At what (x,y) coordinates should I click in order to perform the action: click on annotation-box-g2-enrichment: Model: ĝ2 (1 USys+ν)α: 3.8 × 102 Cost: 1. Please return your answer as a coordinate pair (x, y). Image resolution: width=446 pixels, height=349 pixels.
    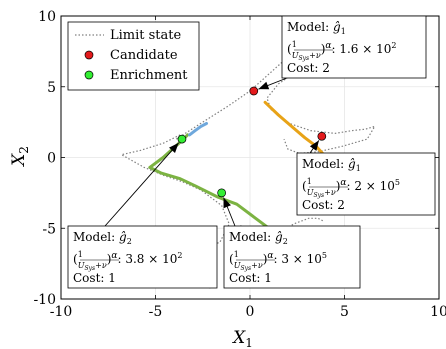
    Looking at the image, I should click on (142, 257).